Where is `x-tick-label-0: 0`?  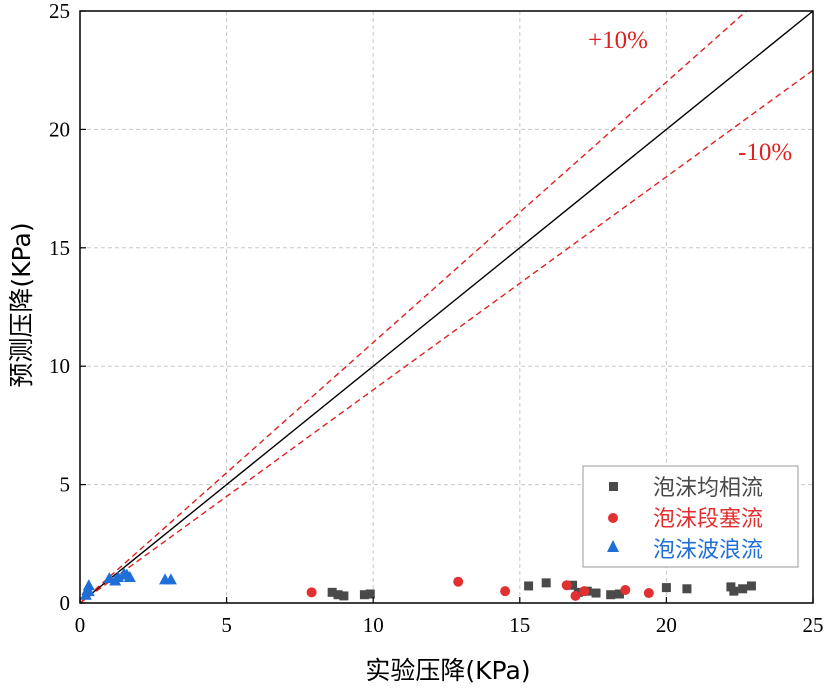
x-tick-label-0: 0 is located at coordinates (80, 625).